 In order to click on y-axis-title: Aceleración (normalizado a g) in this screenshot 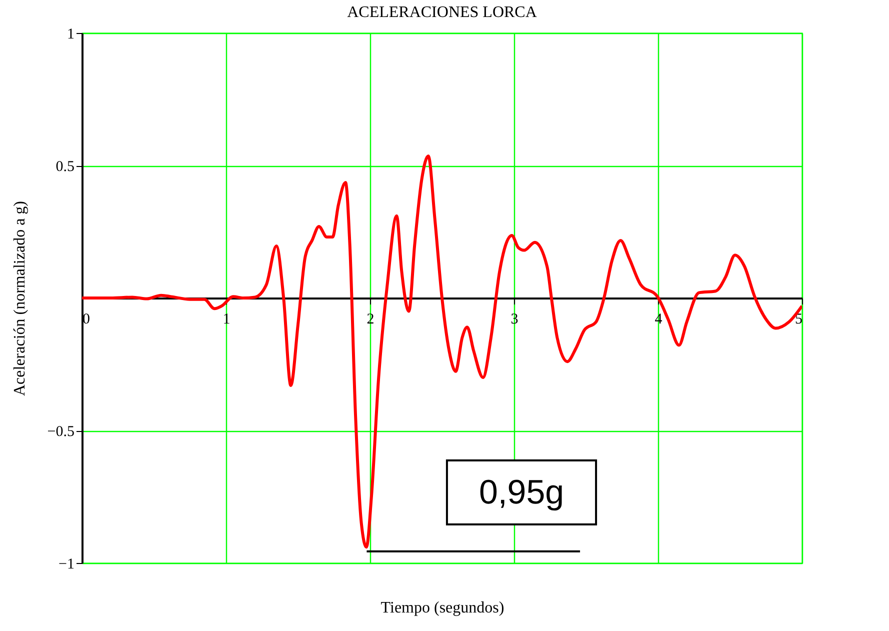, I will do `click(19, 298)`.